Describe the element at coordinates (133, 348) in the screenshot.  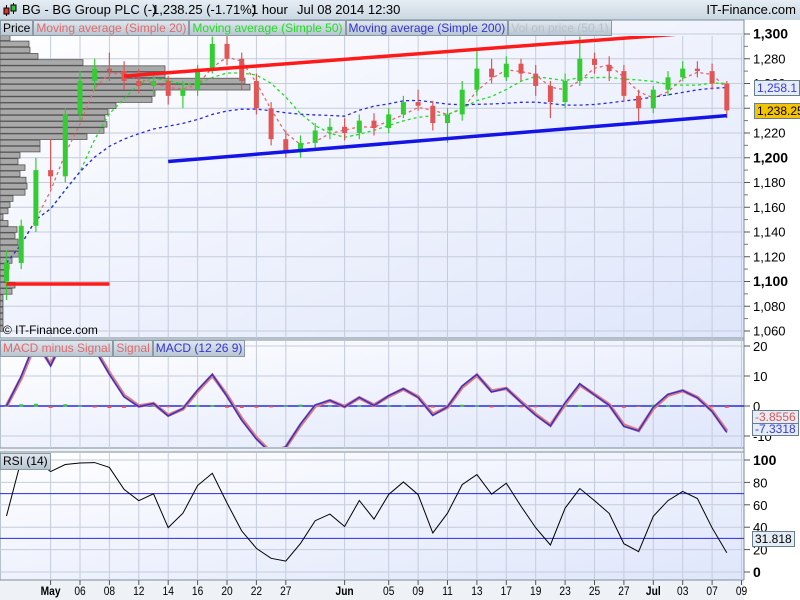
I see `legend-signal: Signal` at that location.